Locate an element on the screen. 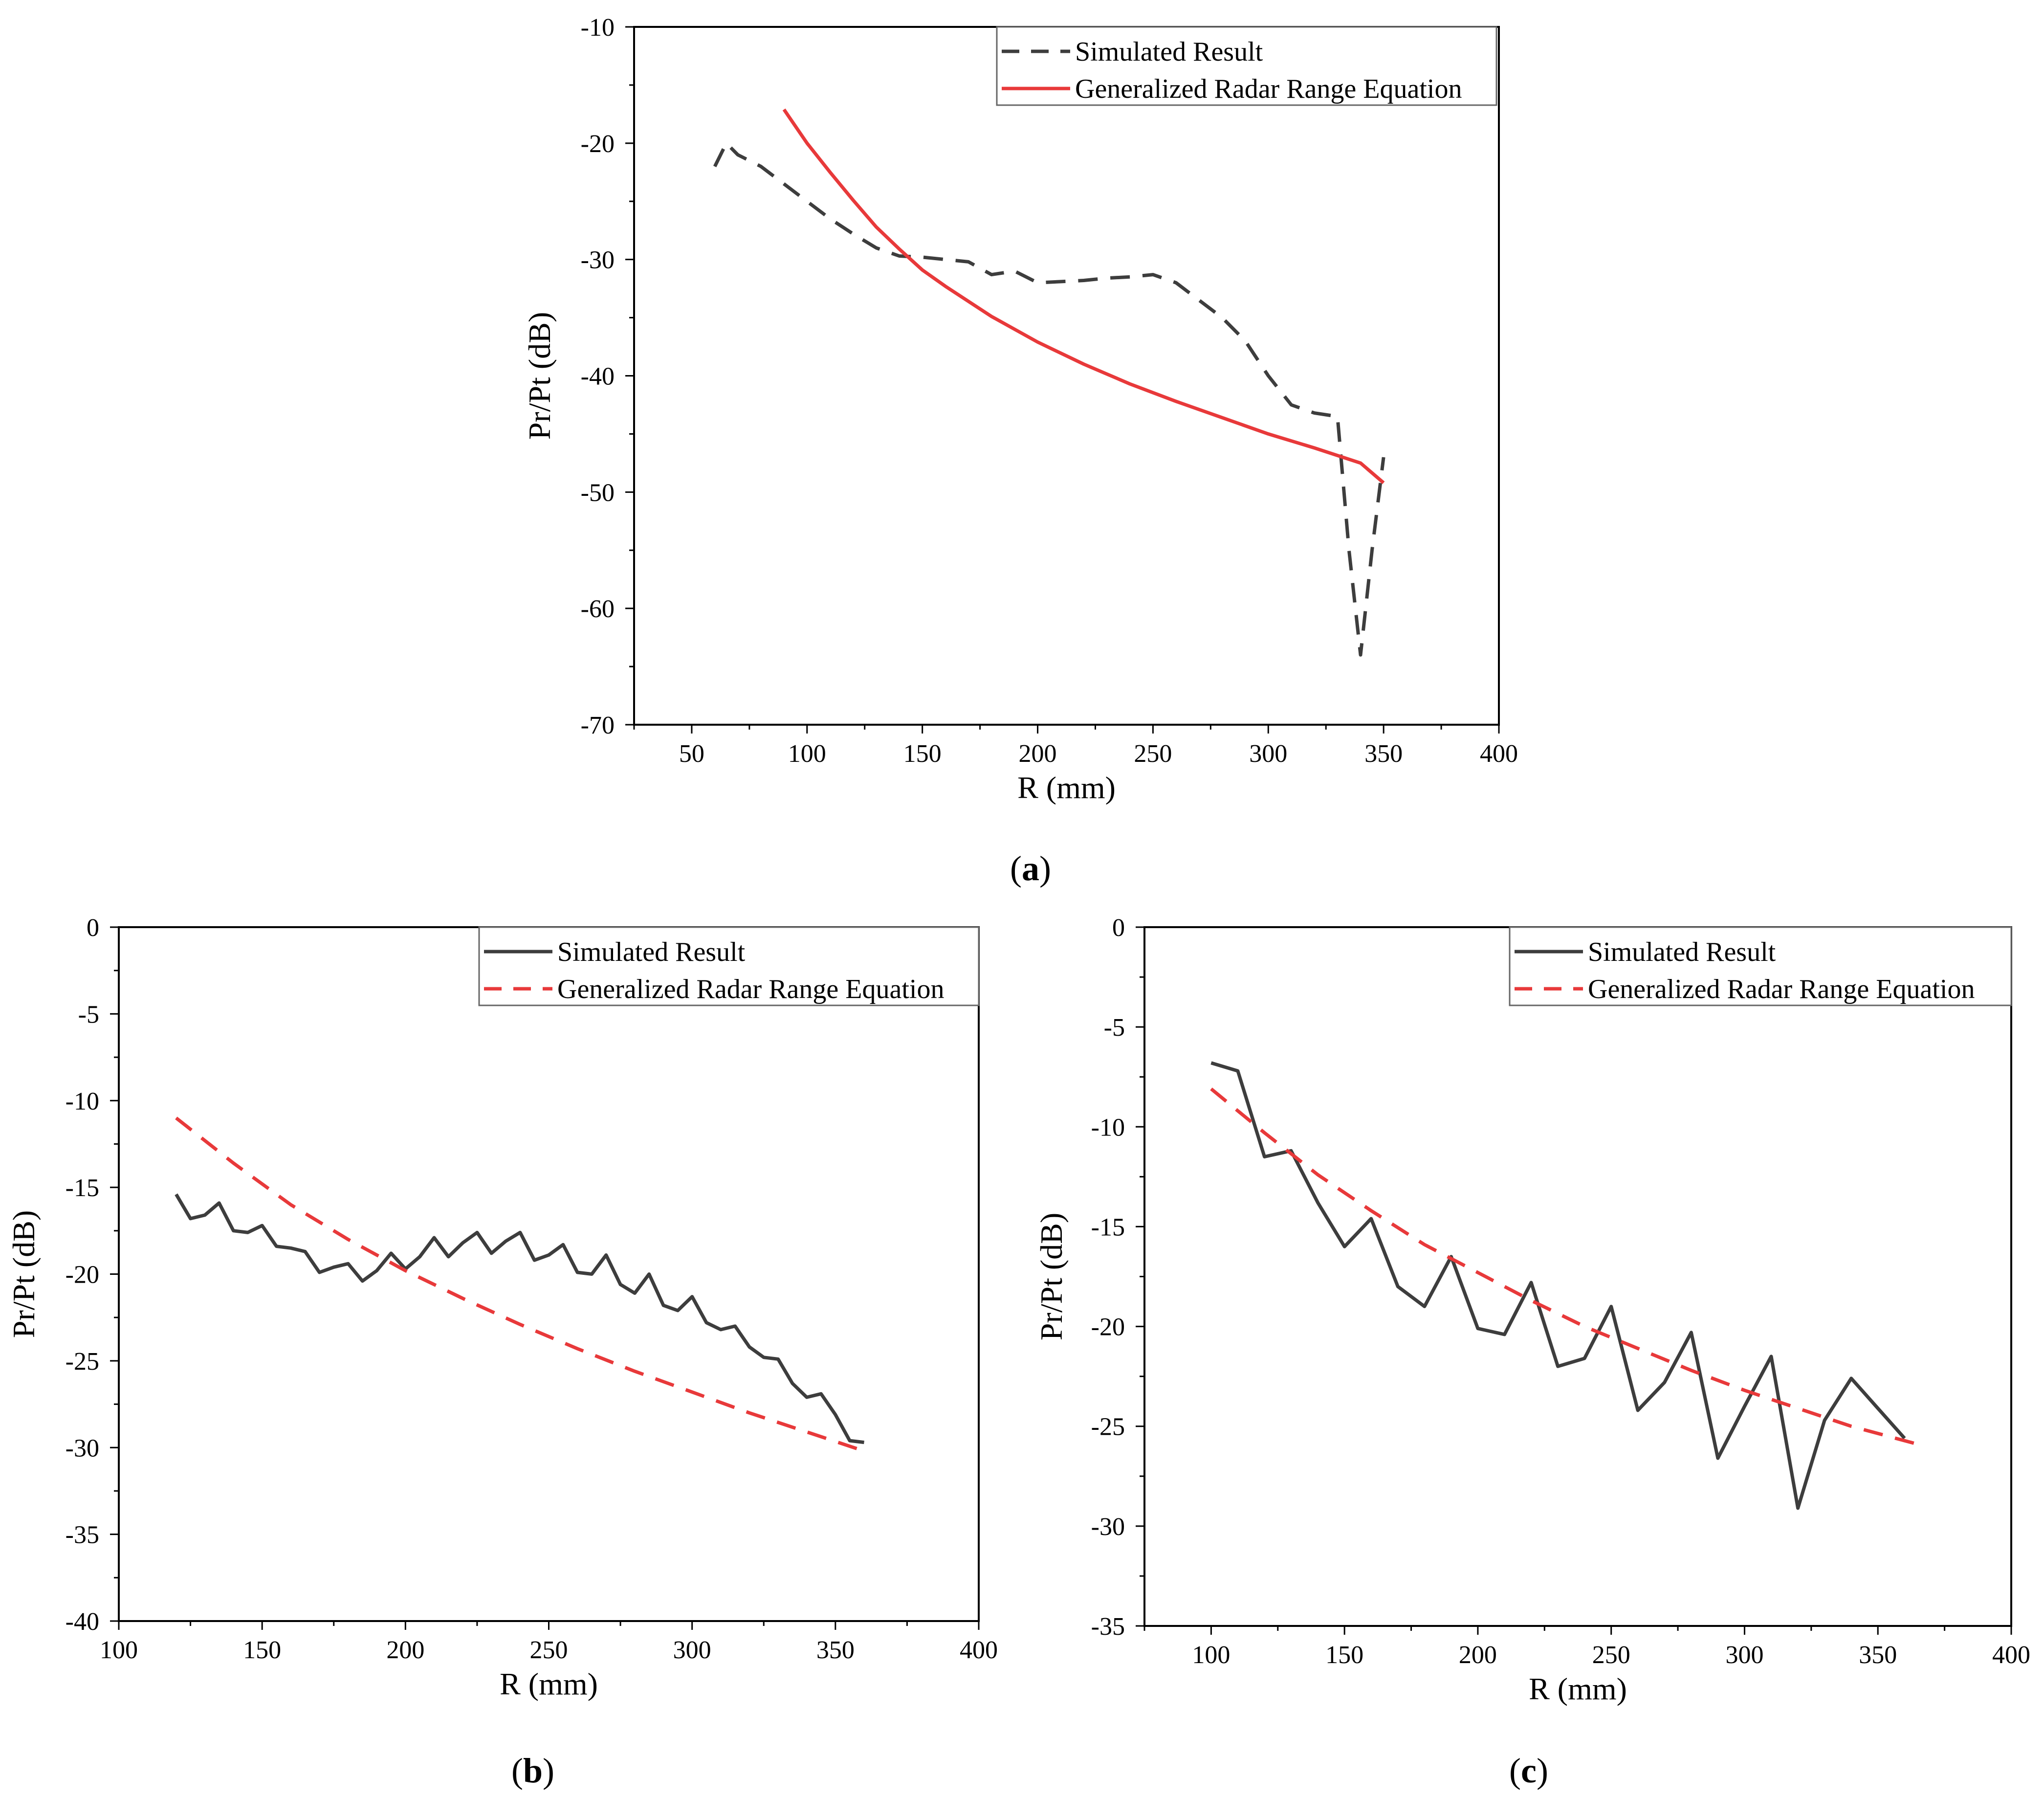 This screenshot has width=2044, height=1801. y-tick-label: -70 is located at coordinates (598, 725).